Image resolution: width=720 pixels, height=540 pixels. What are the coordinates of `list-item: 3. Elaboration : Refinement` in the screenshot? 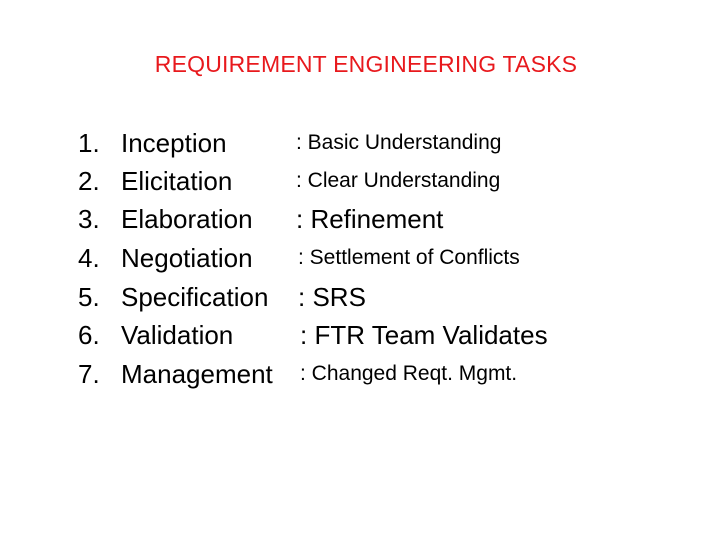 It's located at (360, 219).